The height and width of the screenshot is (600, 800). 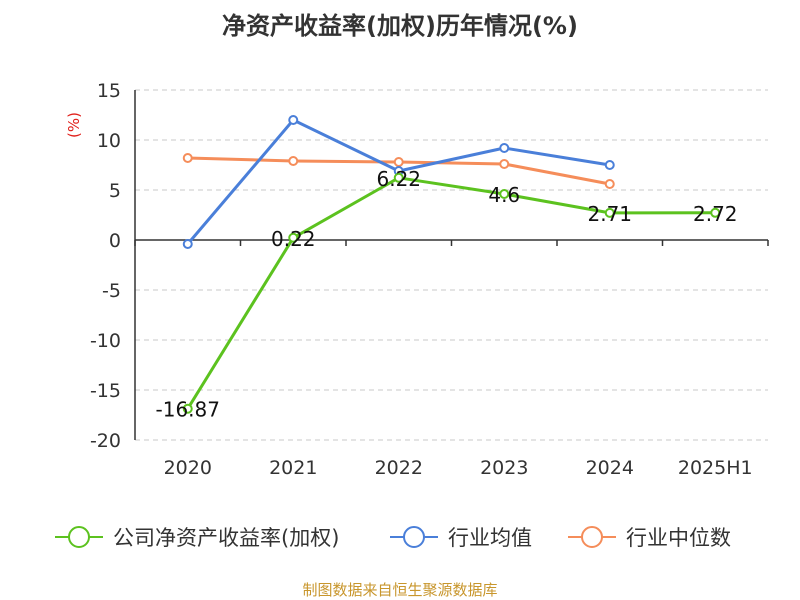 I want to click on y-tick-label: -20, so click(x=105, y=441).